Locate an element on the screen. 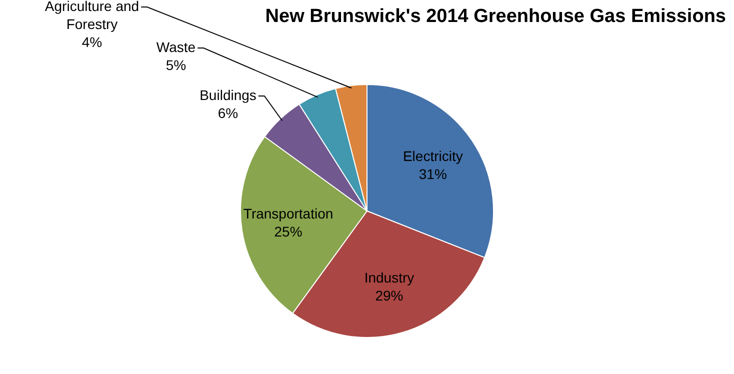  slice-label: Industry is located at coordinates (389, 277).